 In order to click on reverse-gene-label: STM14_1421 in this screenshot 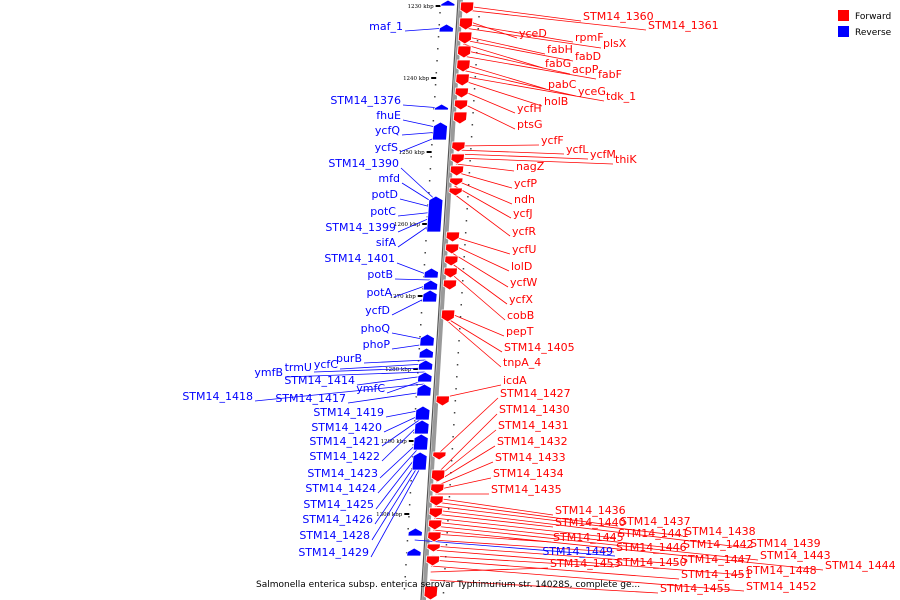, I will do `click(344, 441)`.